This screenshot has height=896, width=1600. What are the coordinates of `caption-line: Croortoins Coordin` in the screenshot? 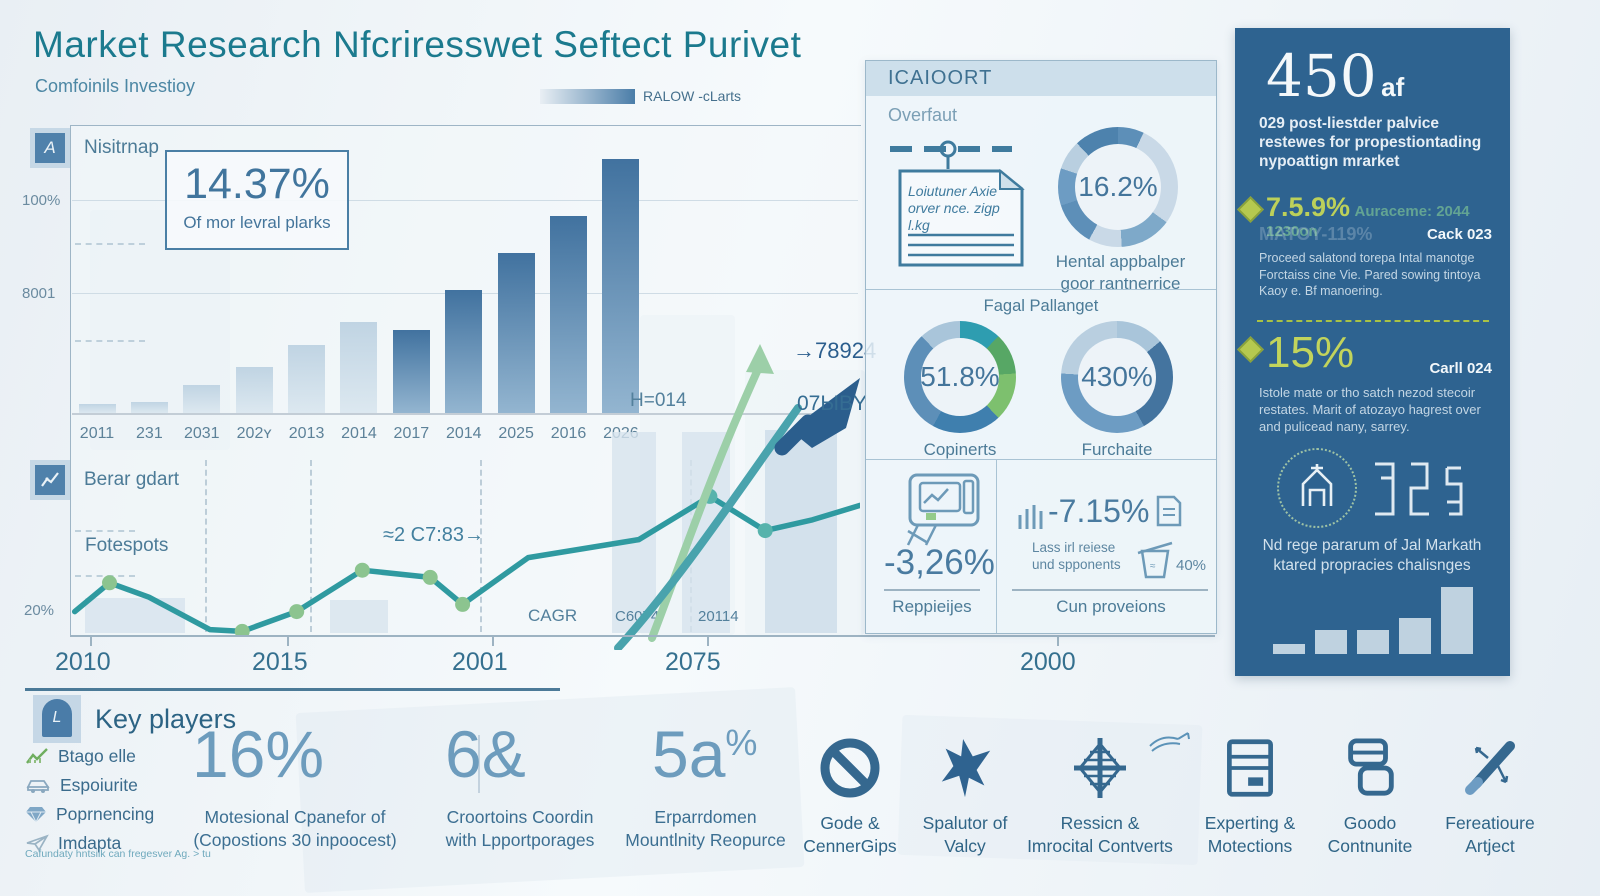 It's located at (520, 817).